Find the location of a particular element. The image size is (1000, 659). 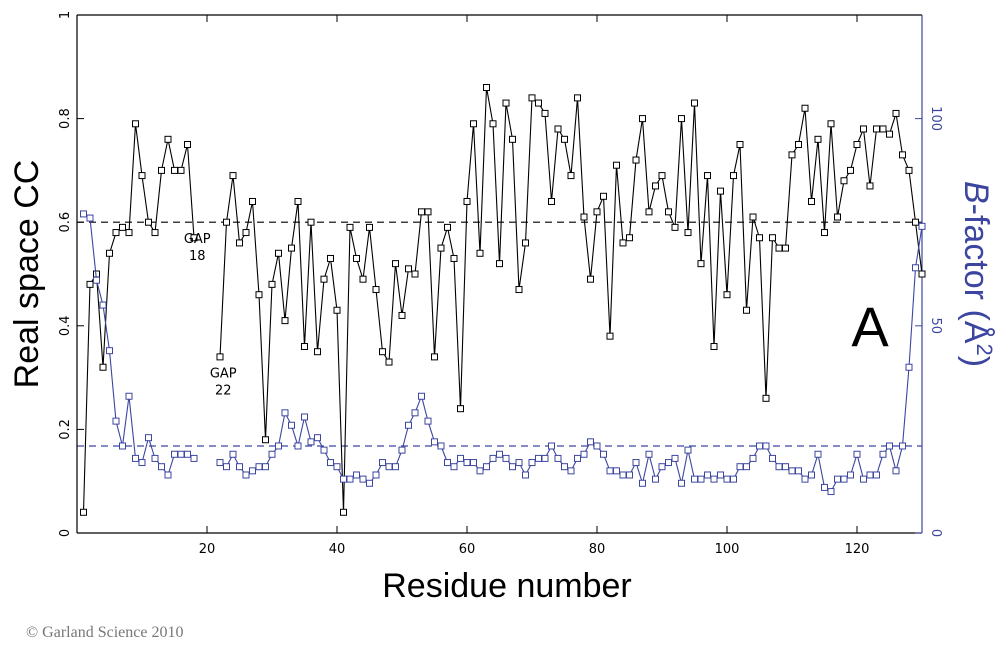

panel-label: A is located at coordinates (870, 326).